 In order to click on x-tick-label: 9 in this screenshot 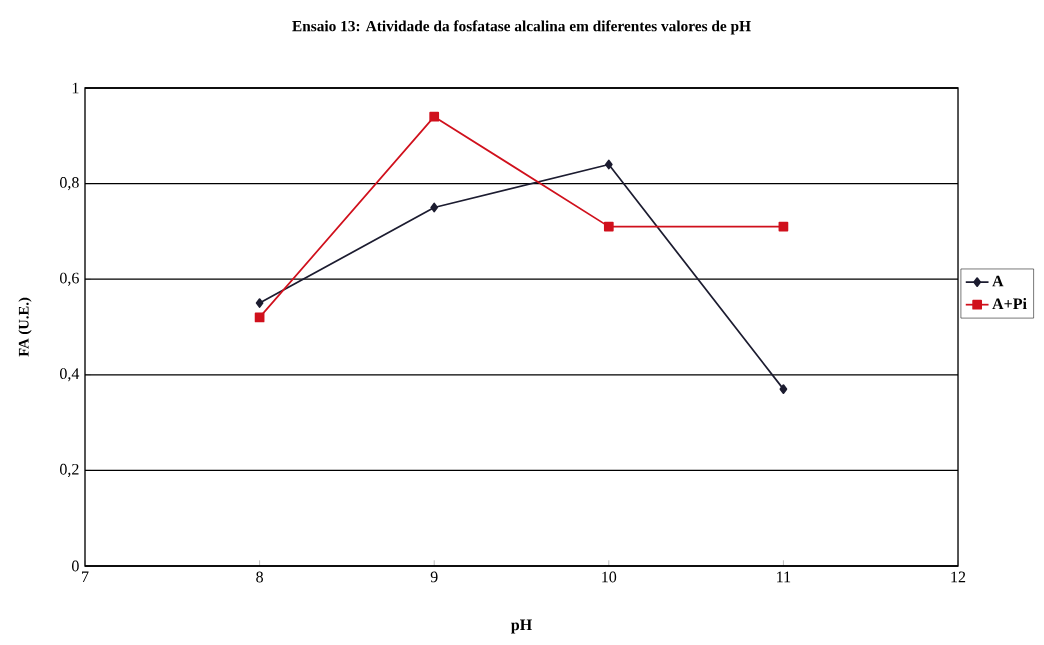, I will do `click(434, 577)`.